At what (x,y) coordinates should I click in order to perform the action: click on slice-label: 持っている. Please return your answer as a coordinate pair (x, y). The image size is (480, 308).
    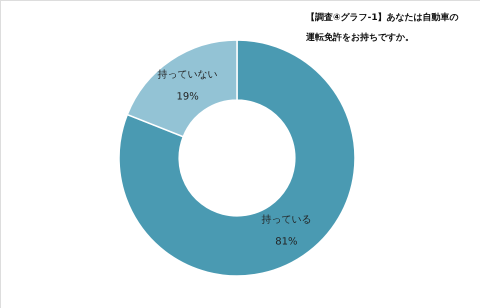
    Looking at the image, I should click on (286, 220).